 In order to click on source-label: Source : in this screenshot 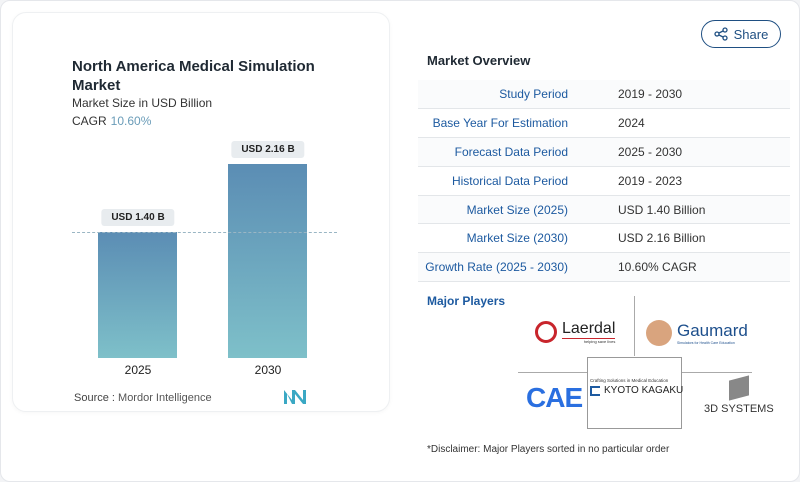, I will do `click(94, 398)`.